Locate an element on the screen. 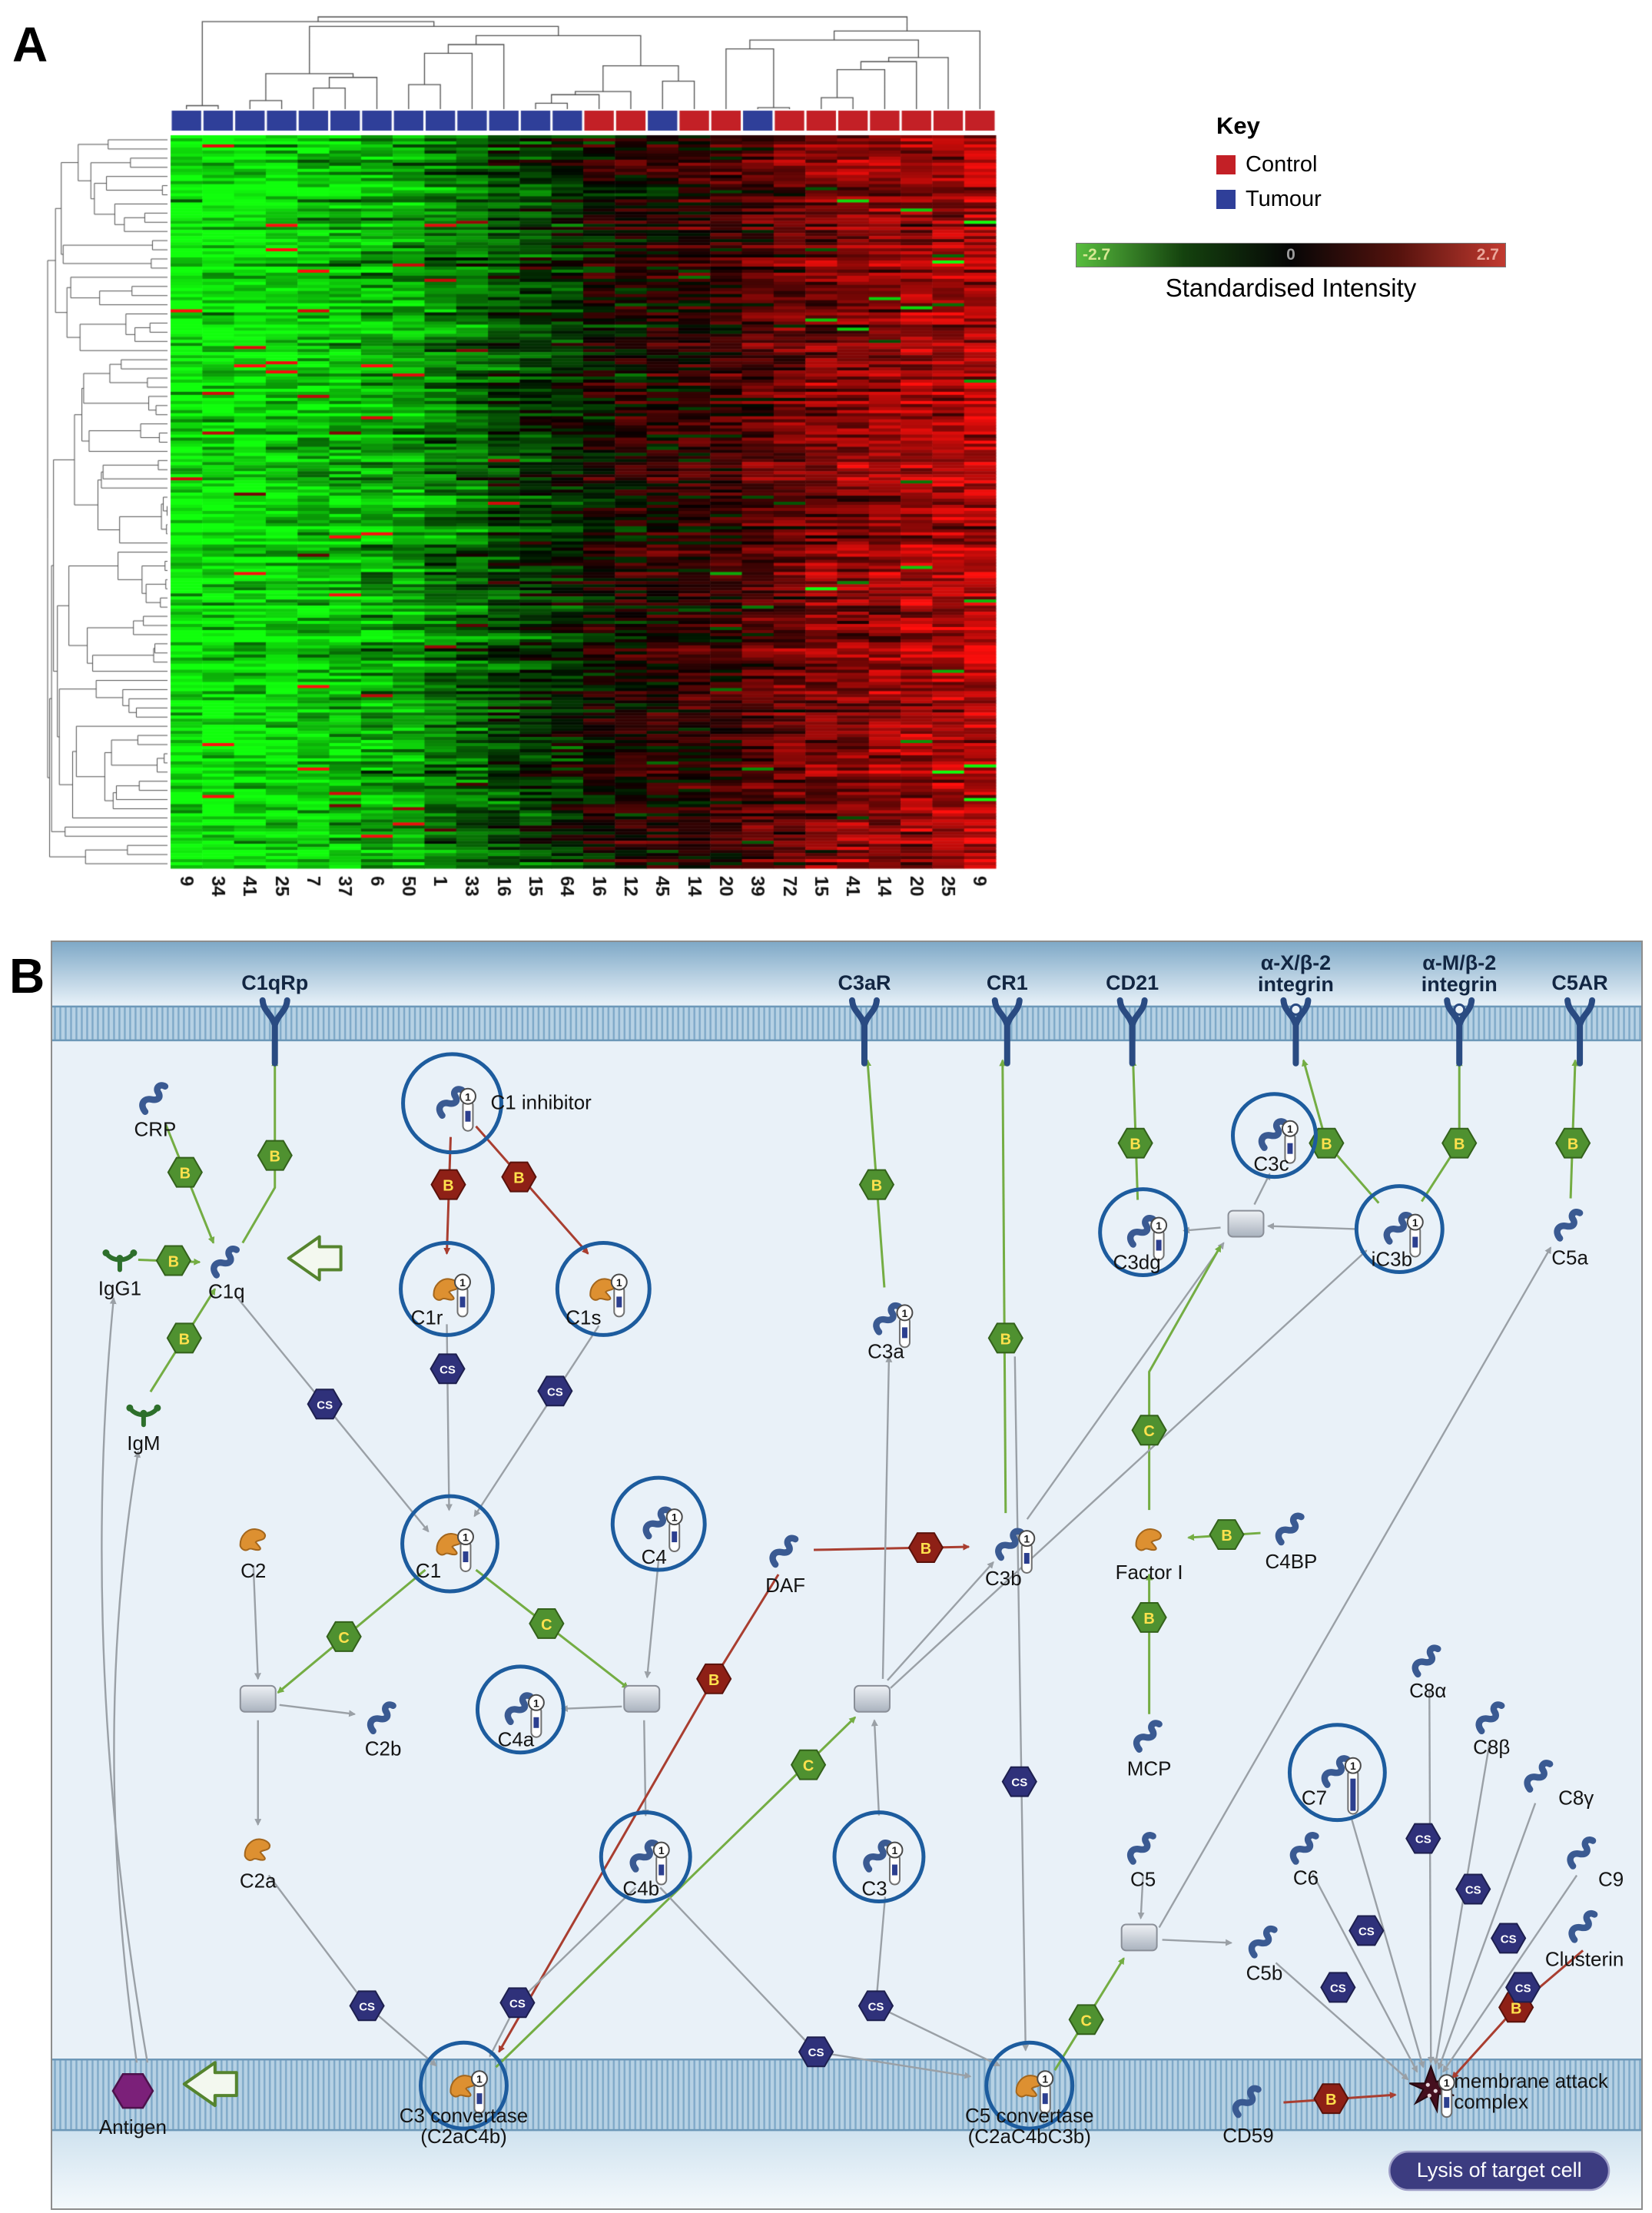  C5-label: C5 is located at coordinates (1143, 1879).